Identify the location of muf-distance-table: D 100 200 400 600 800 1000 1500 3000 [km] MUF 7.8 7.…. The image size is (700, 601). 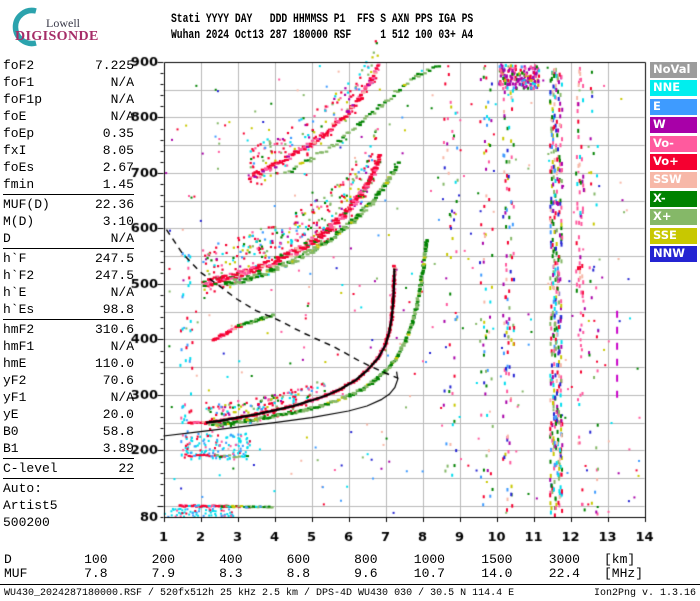
(350, 567).